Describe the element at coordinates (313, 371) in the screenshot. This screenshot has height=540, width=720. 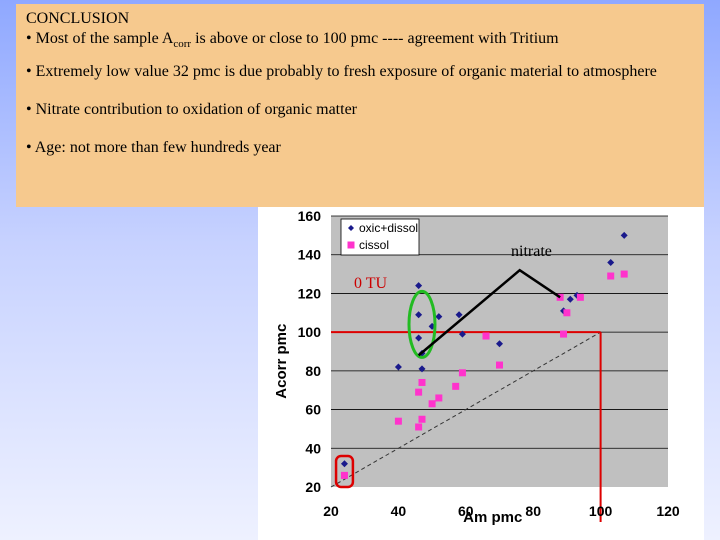
I see `y-tick-label: 80` at that location.